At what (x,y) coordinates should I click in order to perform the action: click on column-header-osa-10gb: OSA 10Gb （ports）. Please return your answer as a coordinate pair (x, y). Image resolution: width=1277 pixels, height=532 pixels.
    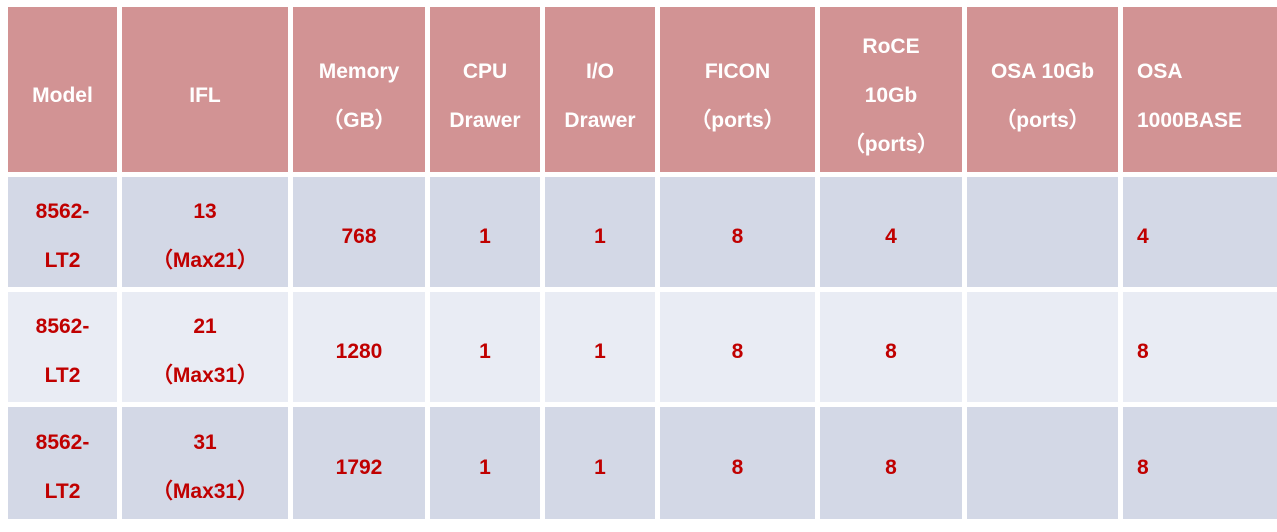
    Looking at the image, I should click on (1042, 89).